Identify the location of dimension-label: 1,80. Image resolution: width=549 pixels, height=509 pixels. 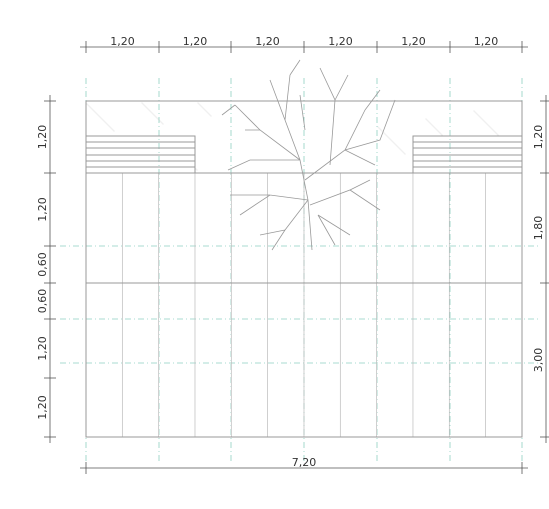
(538, 228).